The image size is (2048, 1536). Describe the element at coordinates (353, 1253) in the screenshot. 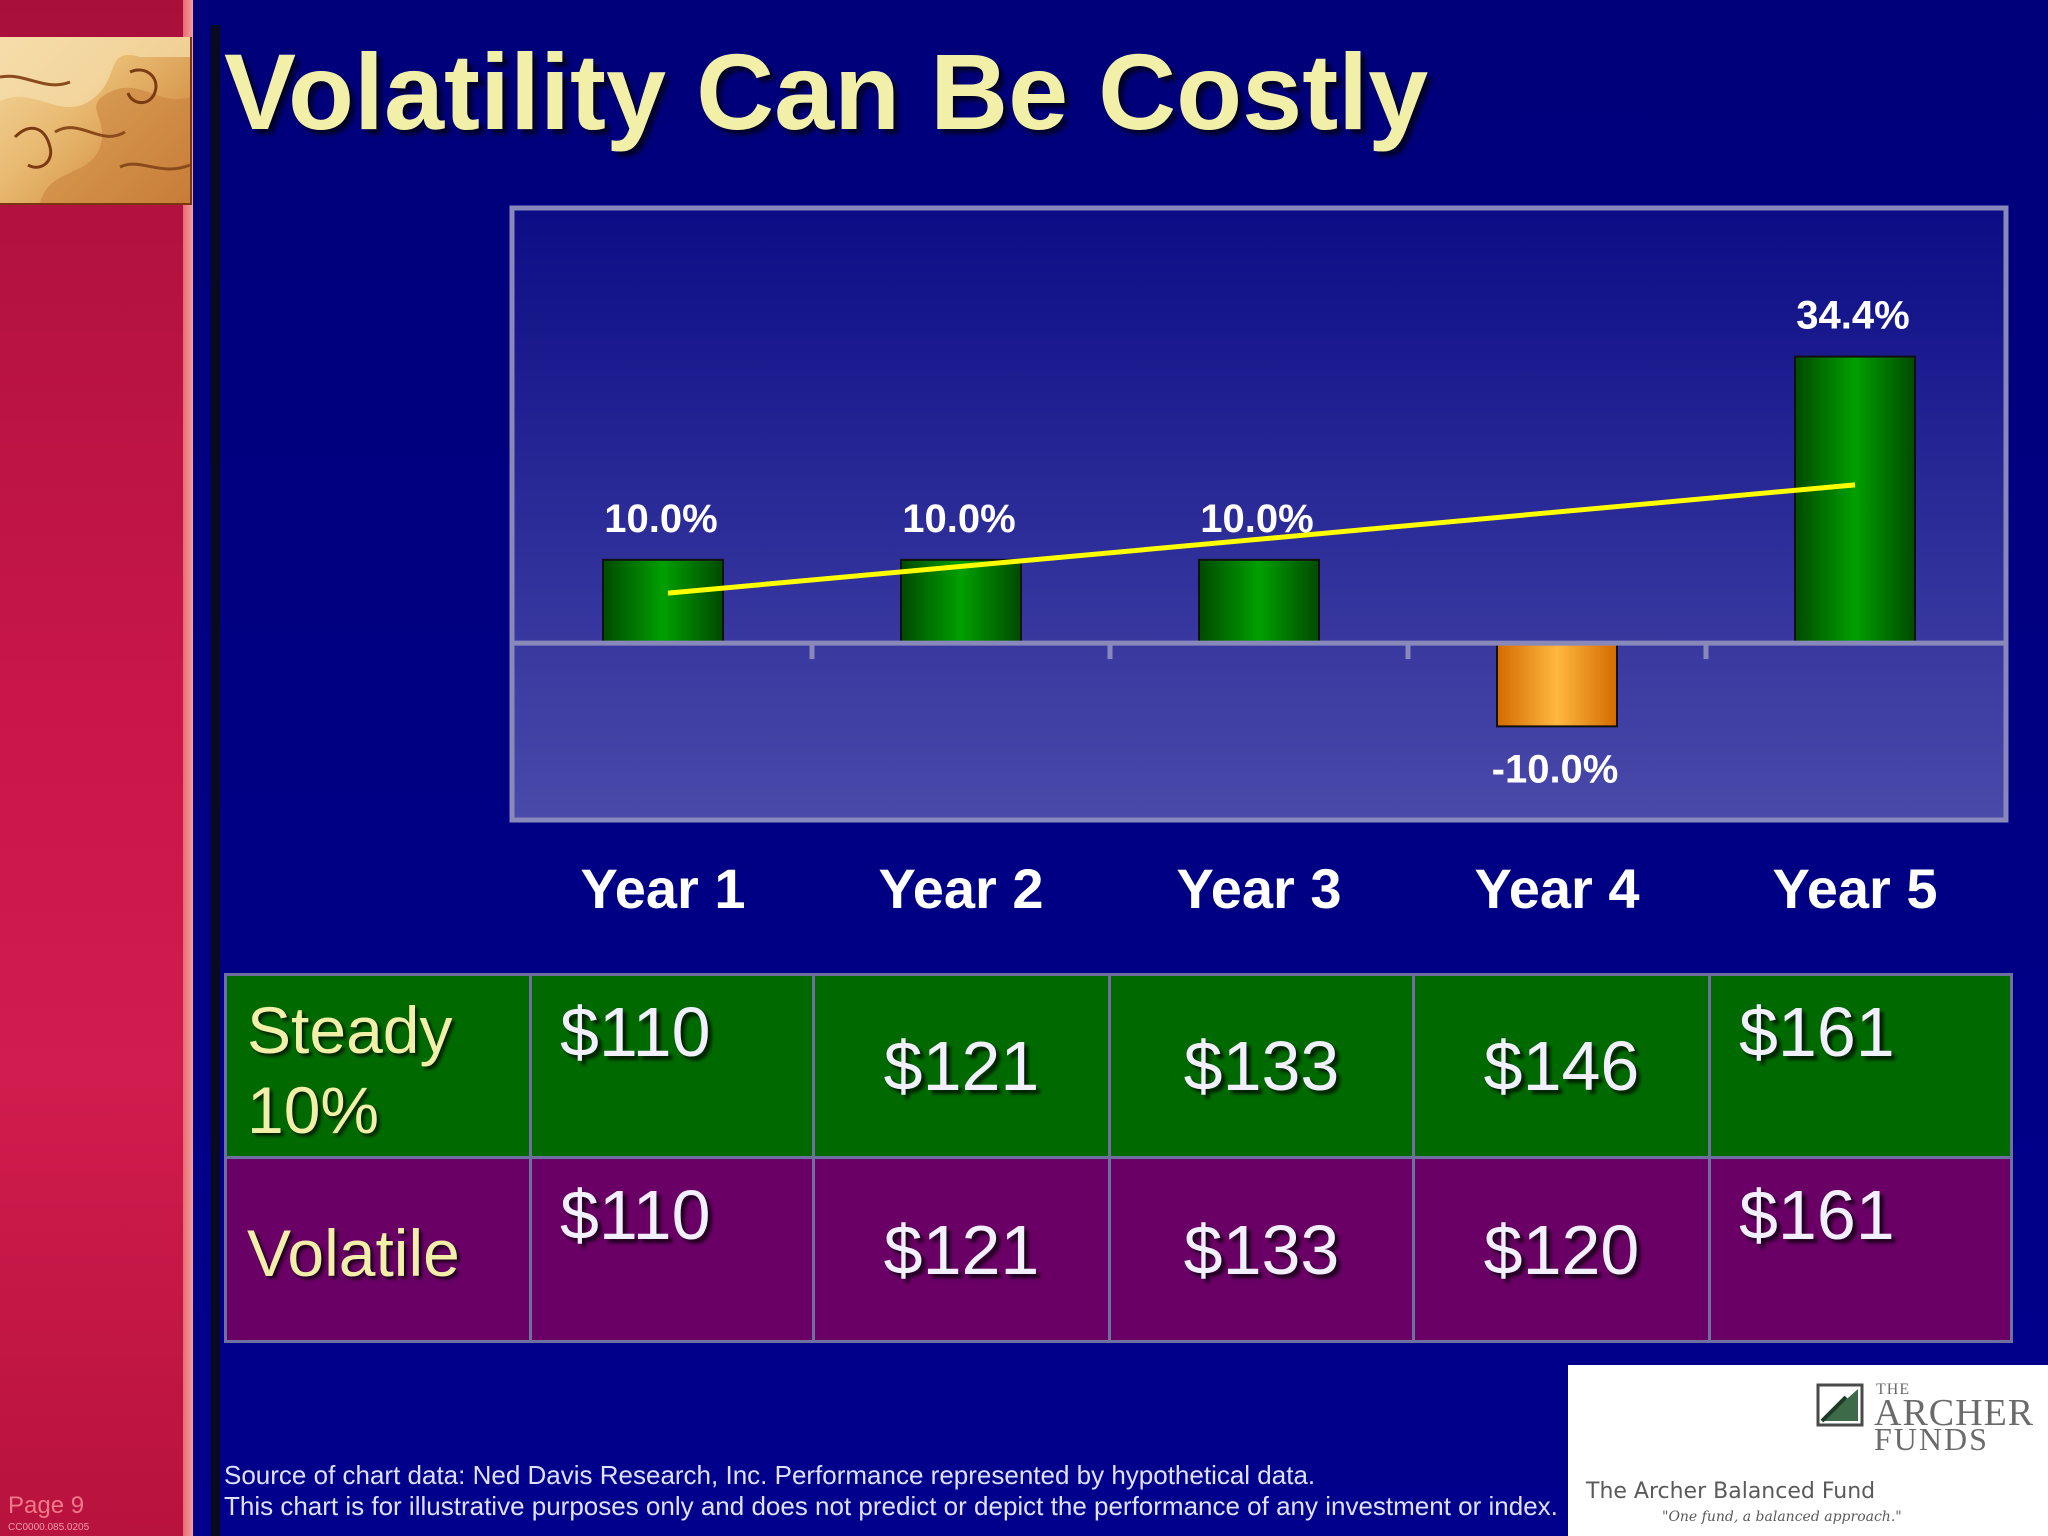

I see `row-label: Volatile` at that location.